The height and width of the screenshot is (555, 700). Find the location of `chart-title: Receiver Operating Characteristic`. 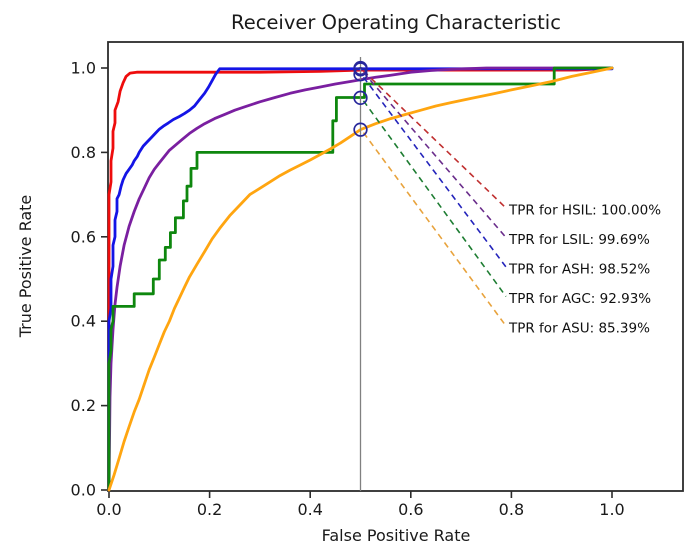

chart-title: Receiver Operating Characteristic is located at coordinates (396, 22).